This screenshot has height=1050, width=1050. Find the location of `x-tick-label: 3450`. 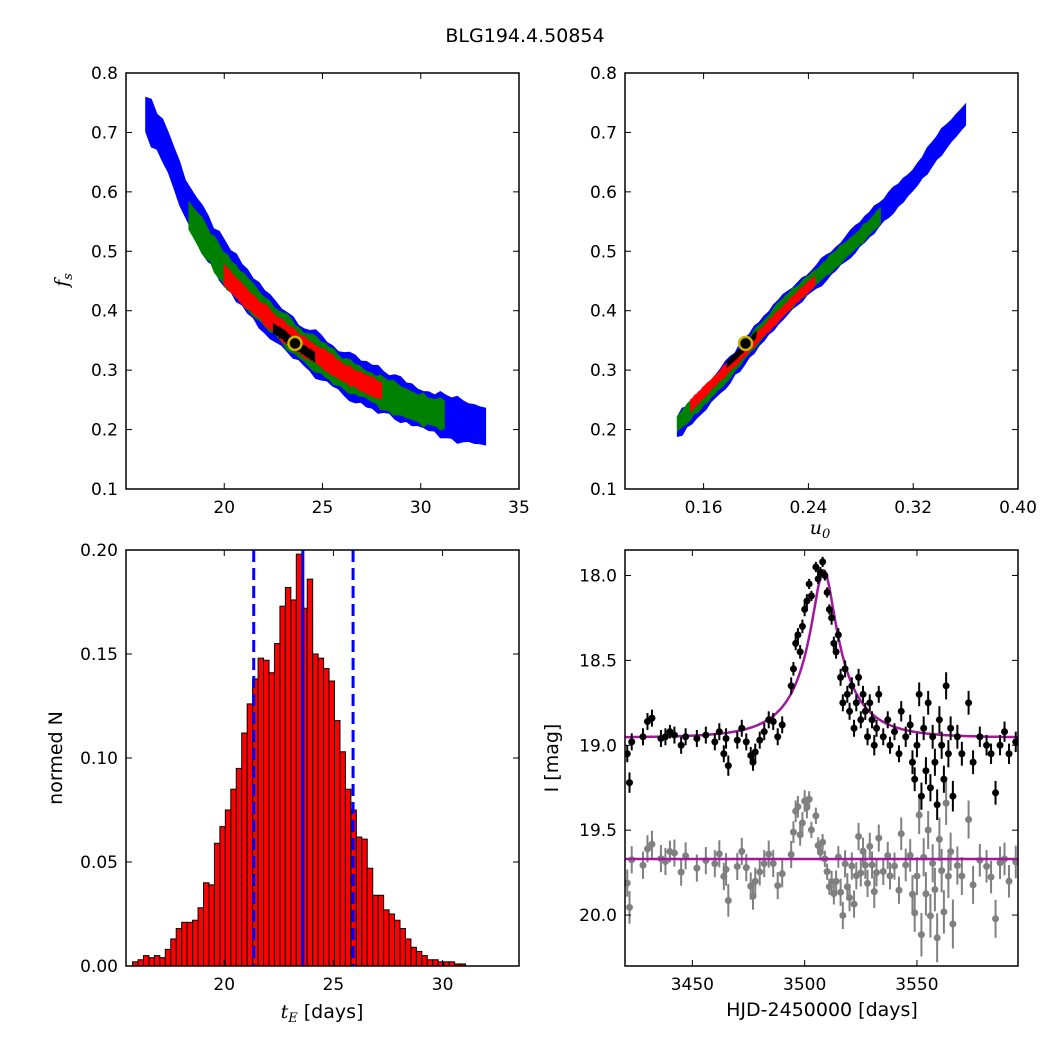

x-tick-label: 3450 is located at coordinates (692, 985).